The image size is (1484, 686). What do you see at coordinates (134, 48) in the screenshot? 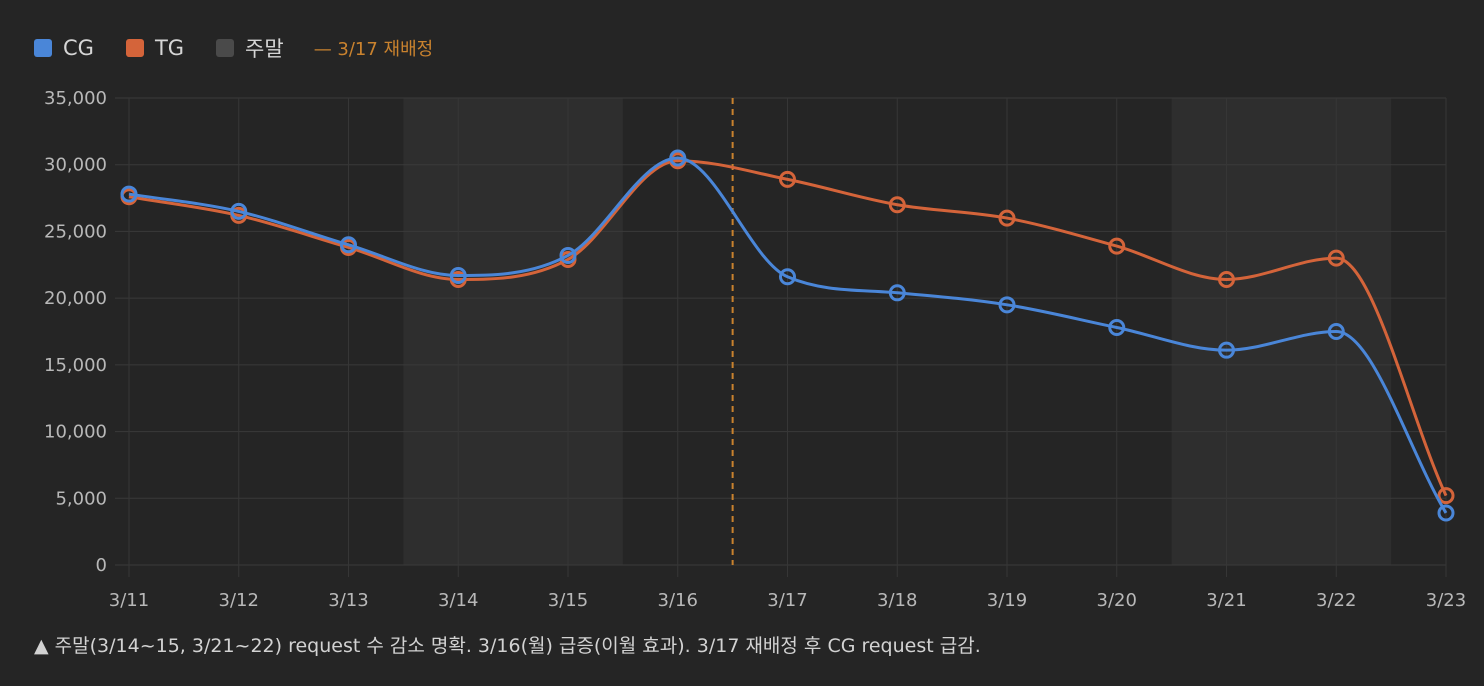
I see `legend-swatch-tg` at bounding box center [134, 48].